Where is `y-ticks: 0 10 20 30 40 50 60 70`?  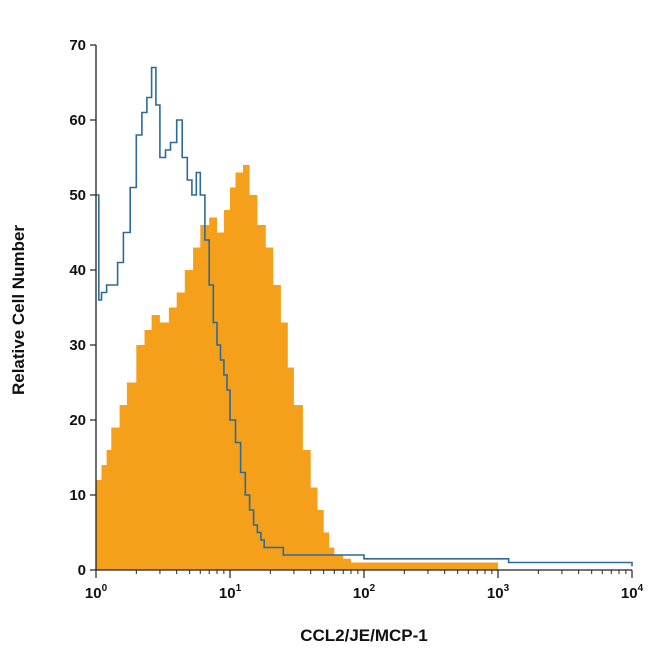 y-ticks: 0 10 20 30 40 50 60 70 is located at coordinates (82, 308).